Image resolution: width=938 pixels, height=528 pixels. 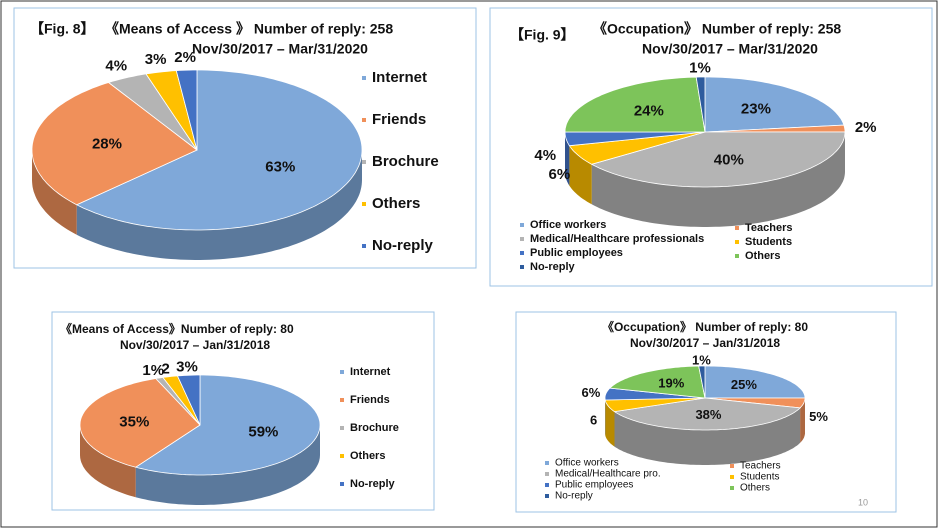 What do you see at coordinates (729, 160) in the screenshot?
I see `data-label: 40%` at bounding box center [729, 160].